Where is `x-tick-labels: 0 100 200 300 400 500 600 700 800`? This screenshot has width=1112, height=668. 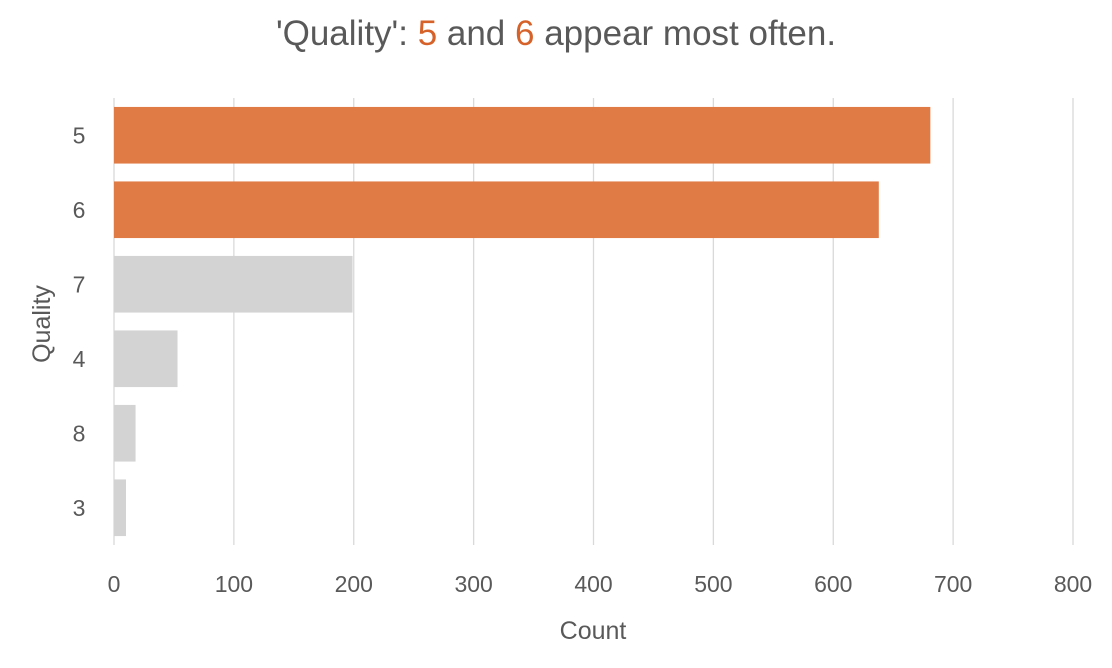
x-tick-labels: 0 100 200 300 400 500 600 700 800 is located at coordinates (600, 584).